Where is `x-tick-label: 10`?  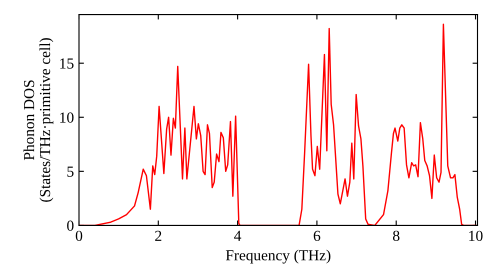
x-tick-label: 10 is located at coordinates (476, 236).